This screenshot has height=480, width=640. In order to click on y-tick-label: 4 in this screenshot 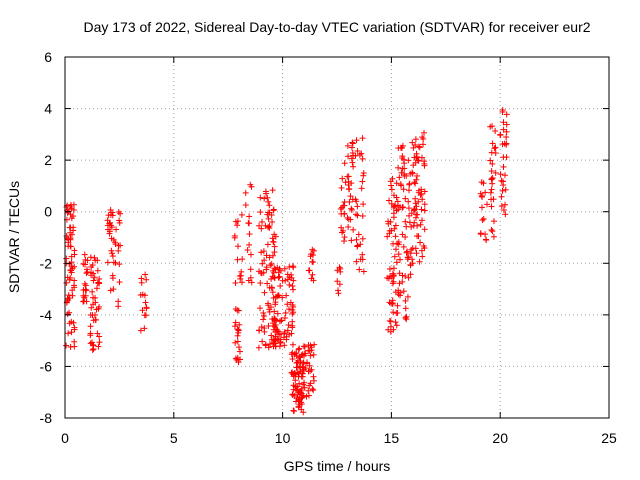, I will do `click(48, 109)`.